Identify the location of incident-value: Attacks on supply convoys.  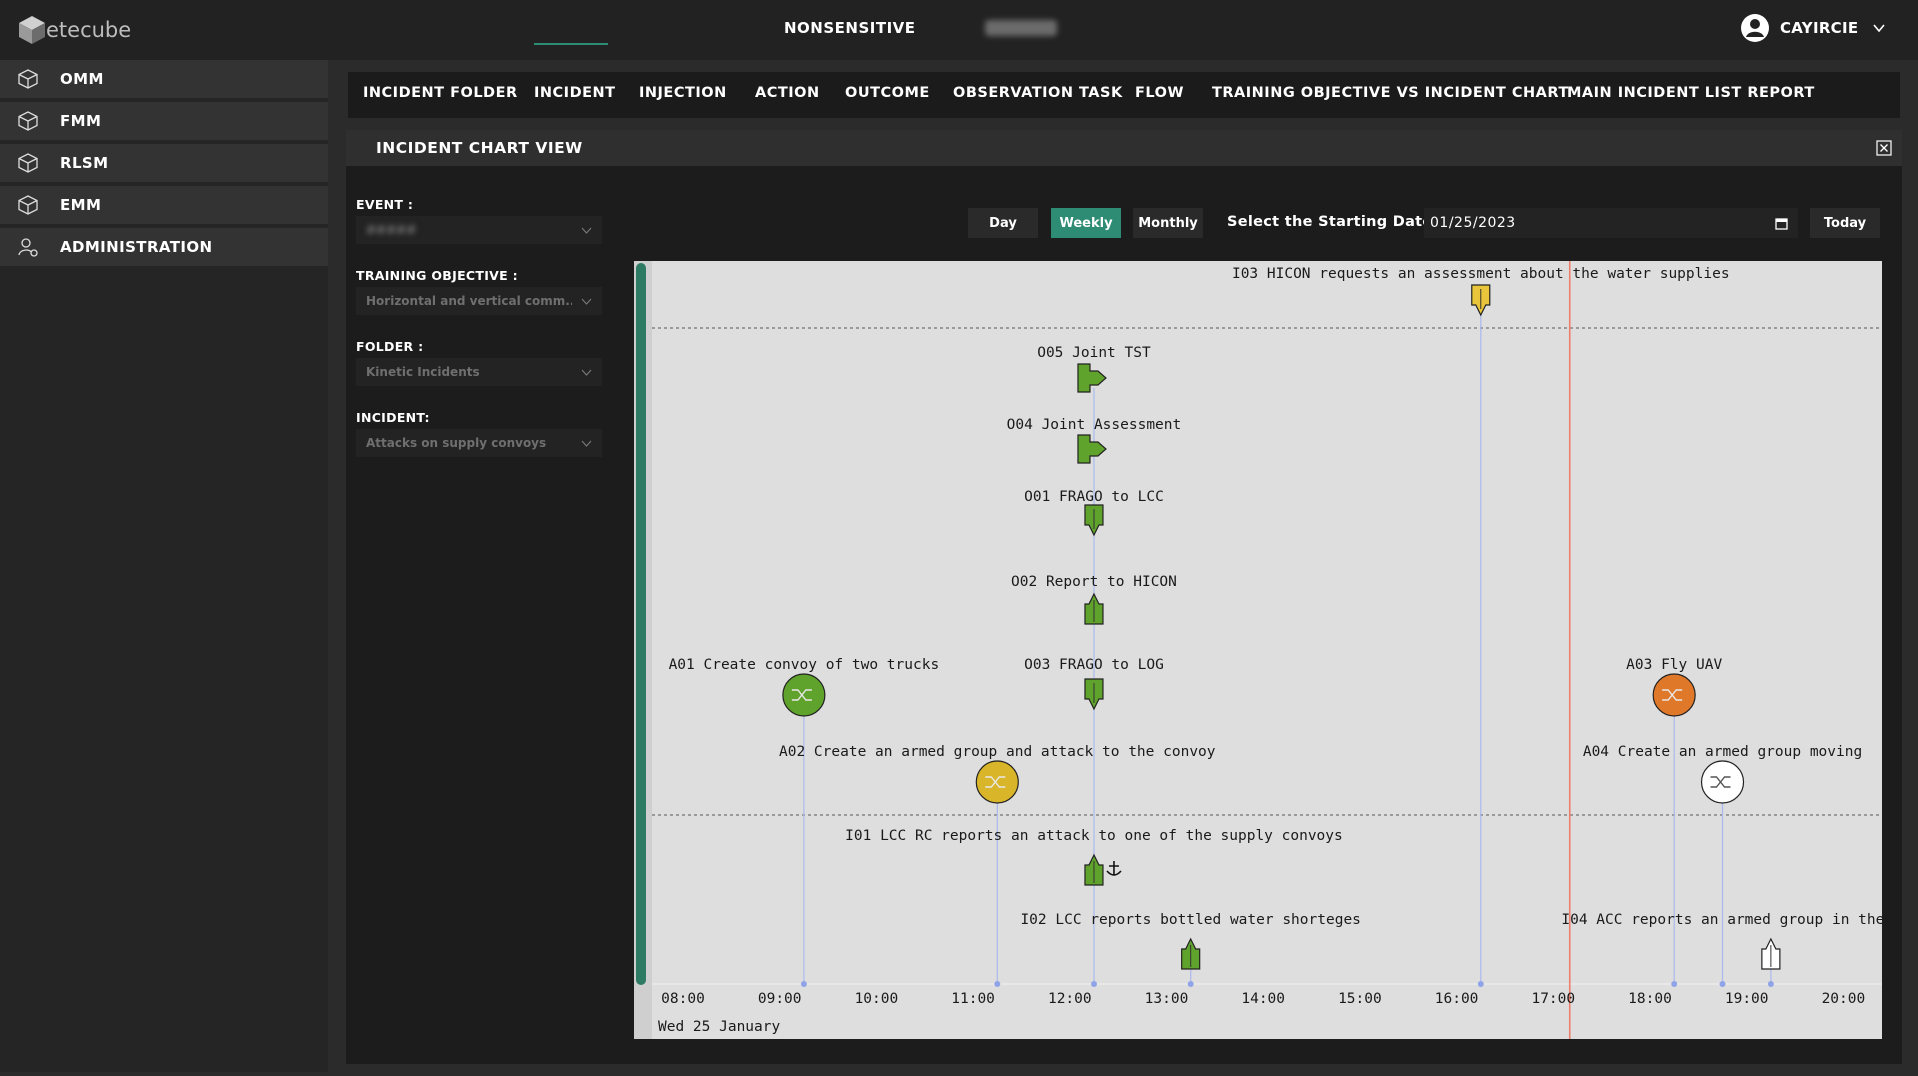
(456, 443).